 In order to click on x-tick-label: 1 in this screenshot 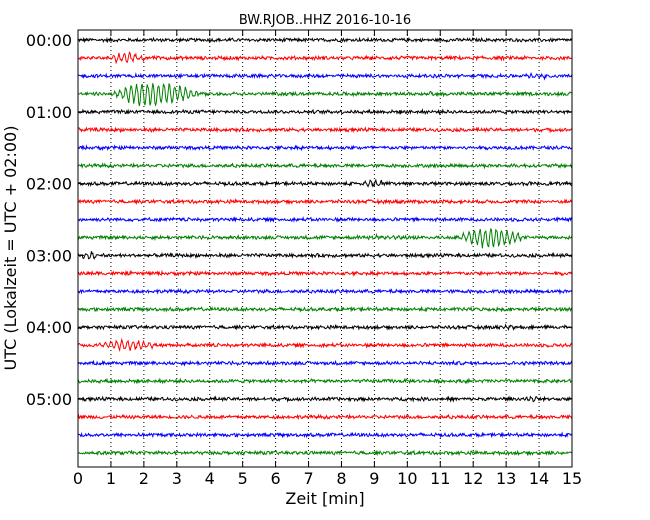, I will do `click(111, 478)`.